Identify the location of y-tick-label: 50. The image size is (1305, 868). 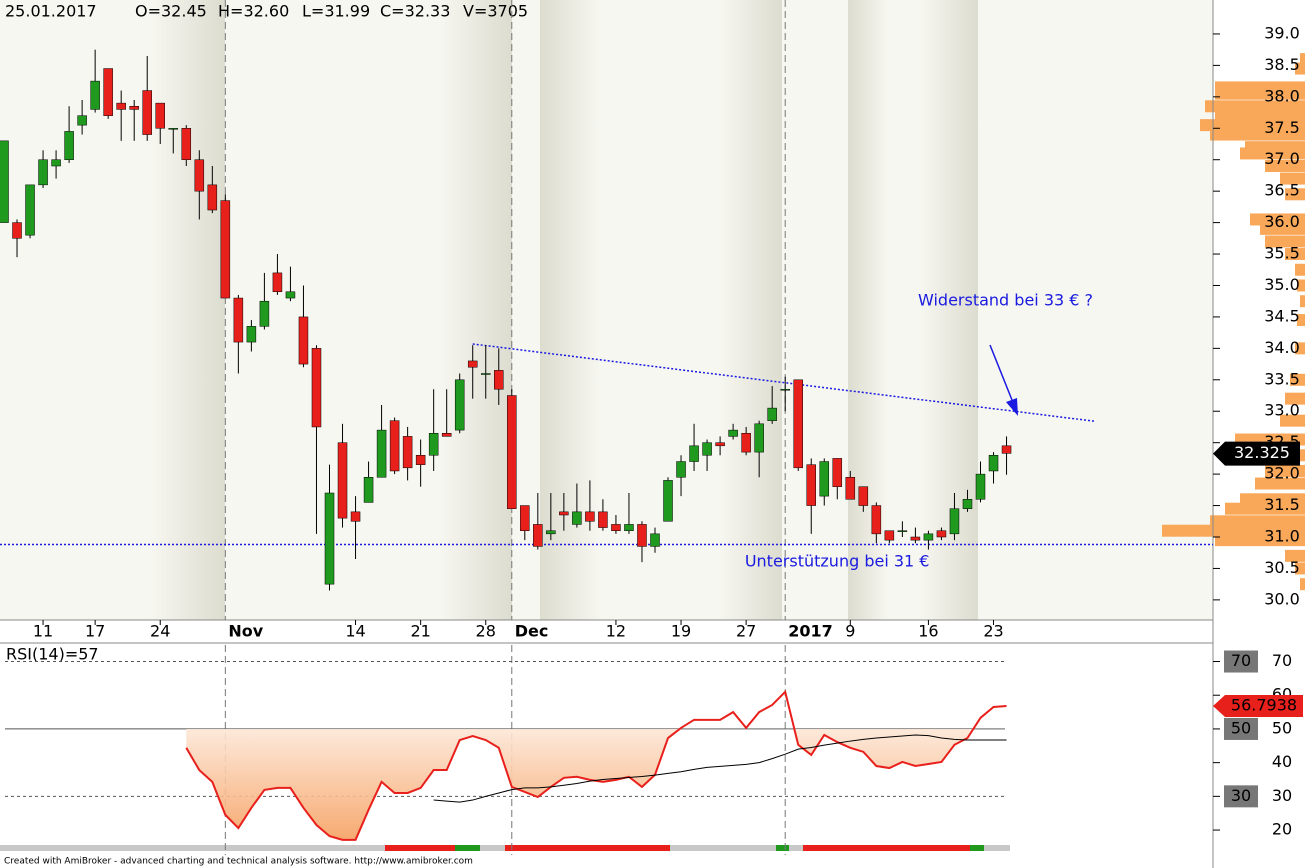
(1282, 727).